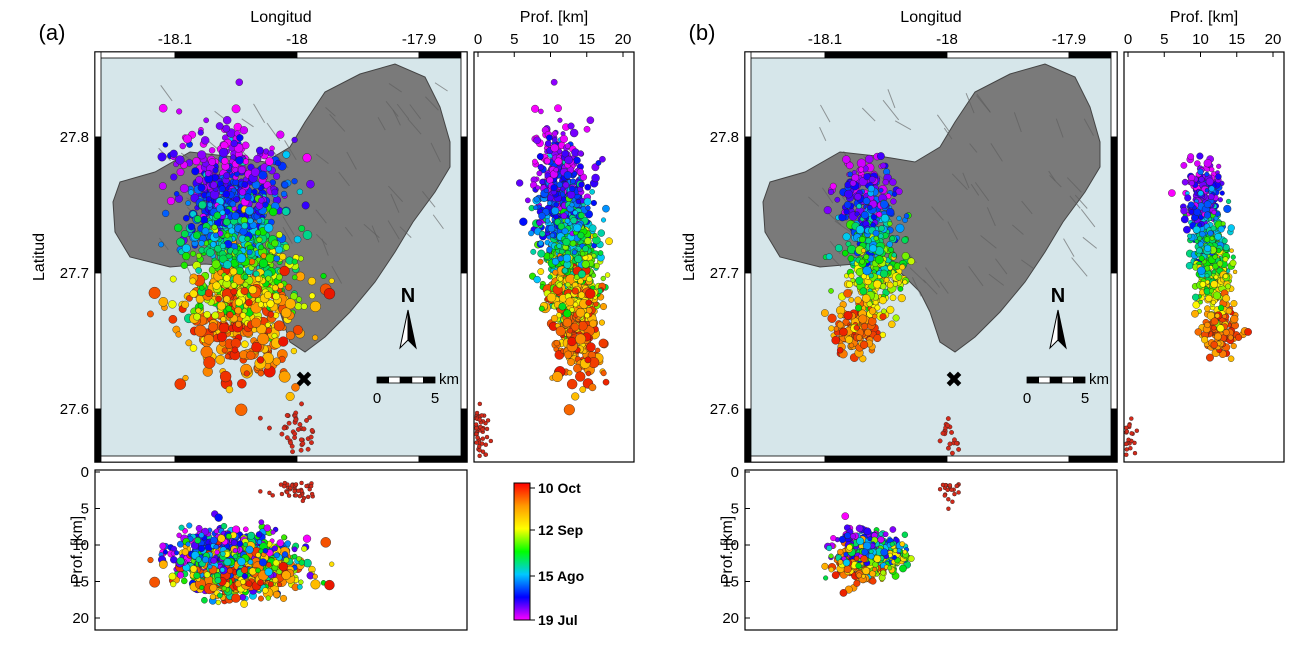 The width and height of the screenshot is (1298, 645). What do you see at coordinates (1164, 39) in the screenshot?
I see `depth-tick-label-top: 5` at bounding box center [1164, 39].